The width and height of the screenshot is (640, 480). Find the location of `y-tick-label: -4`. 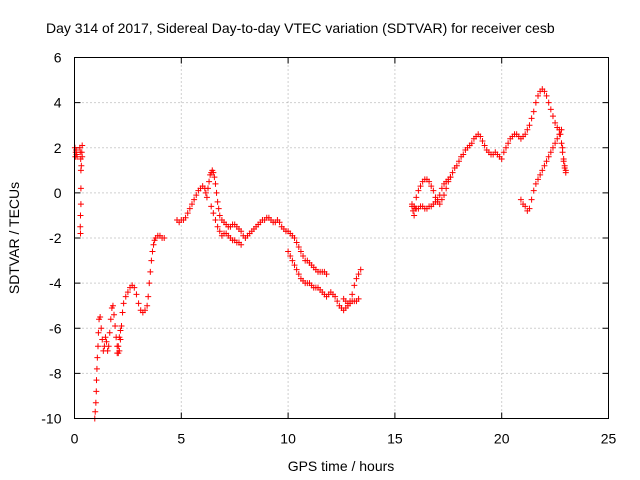

y-tick-label: -4 is located at coordinates (55, 283).